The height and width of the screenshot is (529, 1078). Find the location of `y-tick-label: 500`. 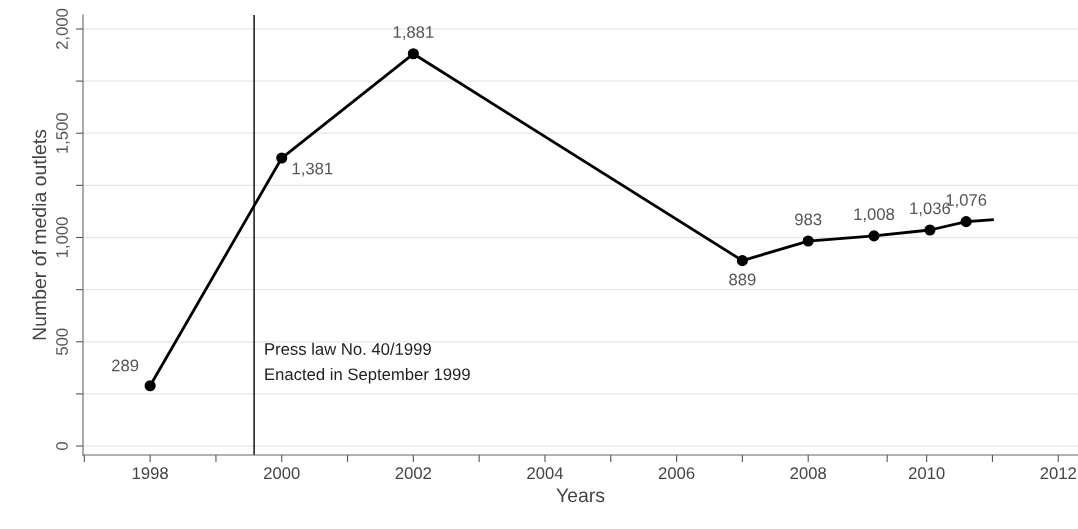

y-tick-label: 500 is located at coordinates (62, 341).